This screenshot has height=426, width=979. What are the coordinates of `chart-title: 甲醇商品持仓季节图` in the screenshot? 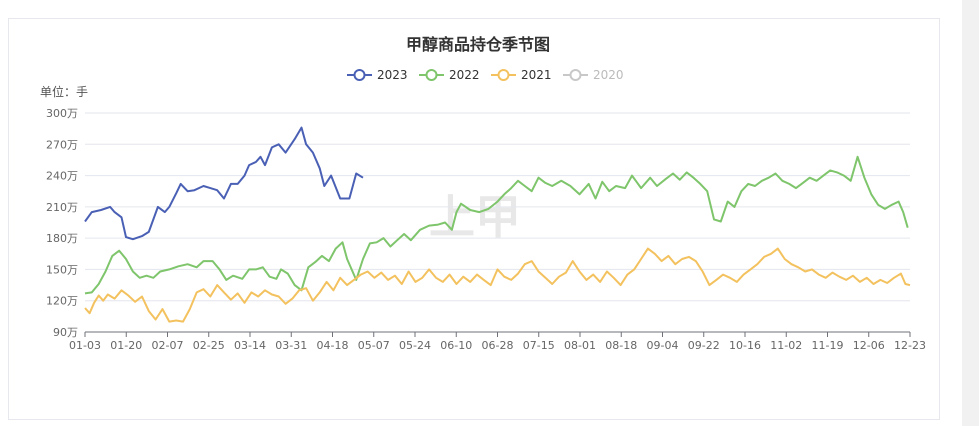 It's located at (478, 44).